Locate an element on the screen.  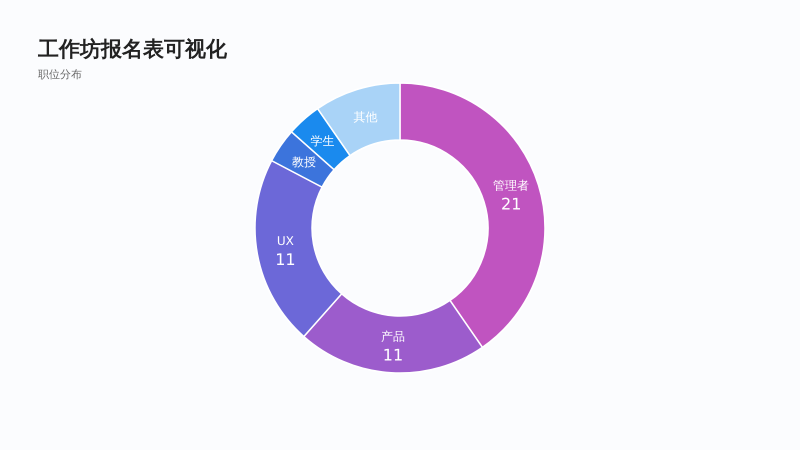
slice-label: 教授 is located at coordinates (304, 161).